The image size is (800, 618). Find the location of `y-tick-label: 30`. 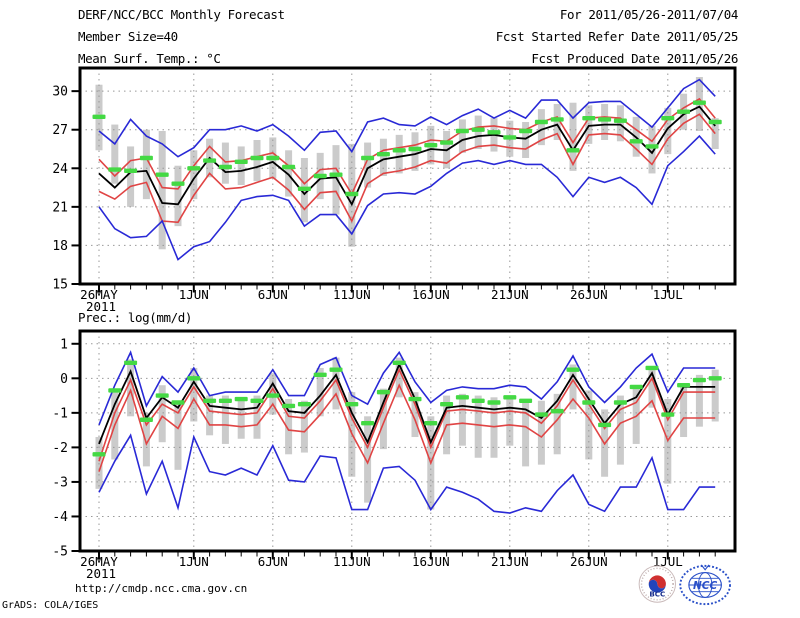

y-tick-label: 30 is located at coordinates (60, 92).